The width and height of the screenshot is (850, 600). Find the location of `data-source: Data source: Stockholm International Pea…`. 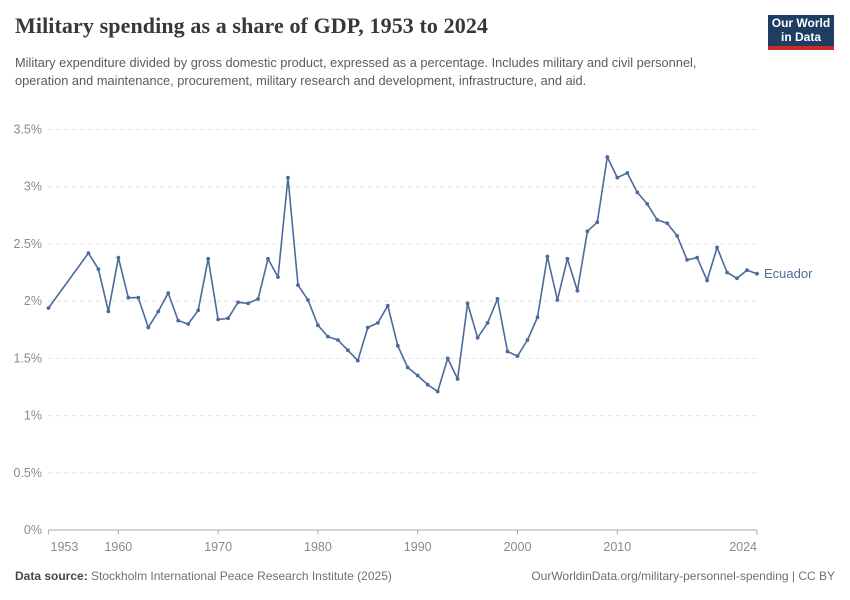

data-source: Data source: Stockholm International Pea… is located at coordinates (203, 576).